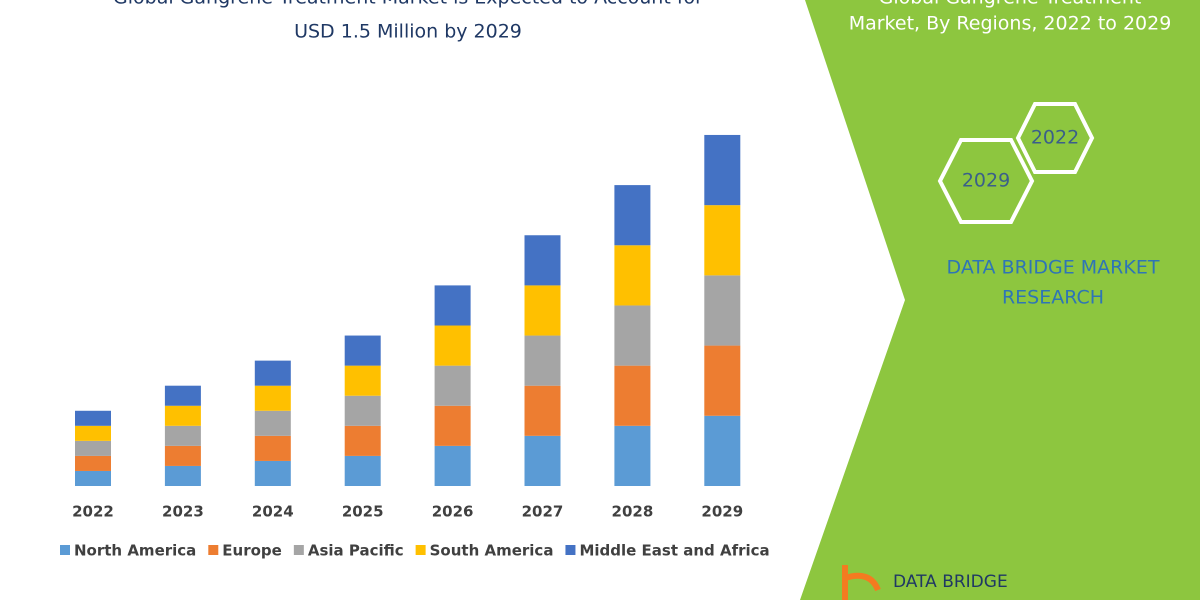 The image size is (1200, 600). What do you see at coordinates (183, 512) in the screenshot?
I see `x-tick-label: 2023` at bounding box center [183, 512].